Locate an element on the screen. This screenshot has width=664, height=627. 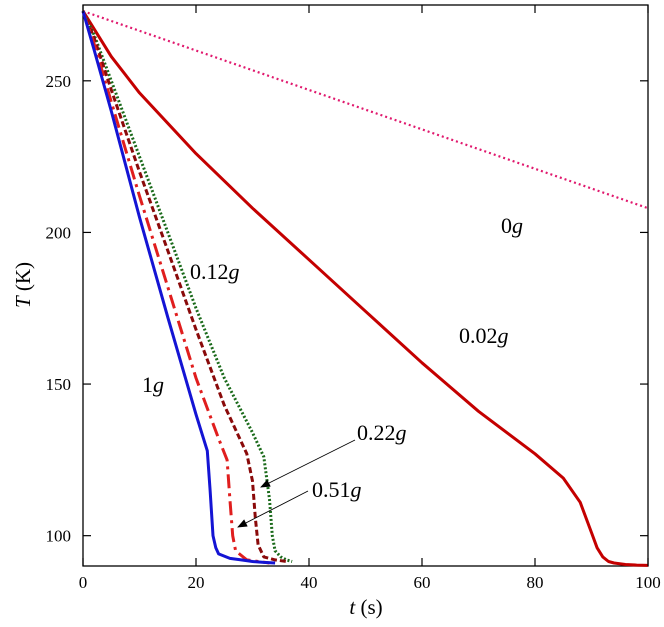
x-axis-unit: (s) is located at coordinates (368, 607).